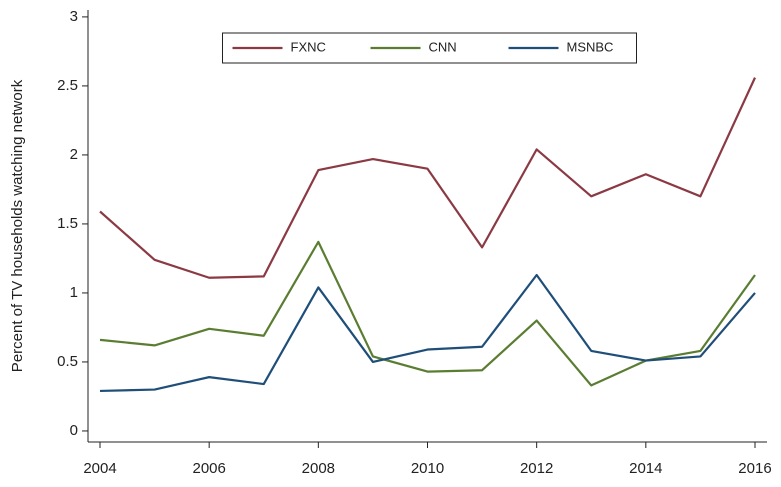 This screenshot has height=487, width=781. I want to click on x-tick-label: 2010, so click(427, 468).